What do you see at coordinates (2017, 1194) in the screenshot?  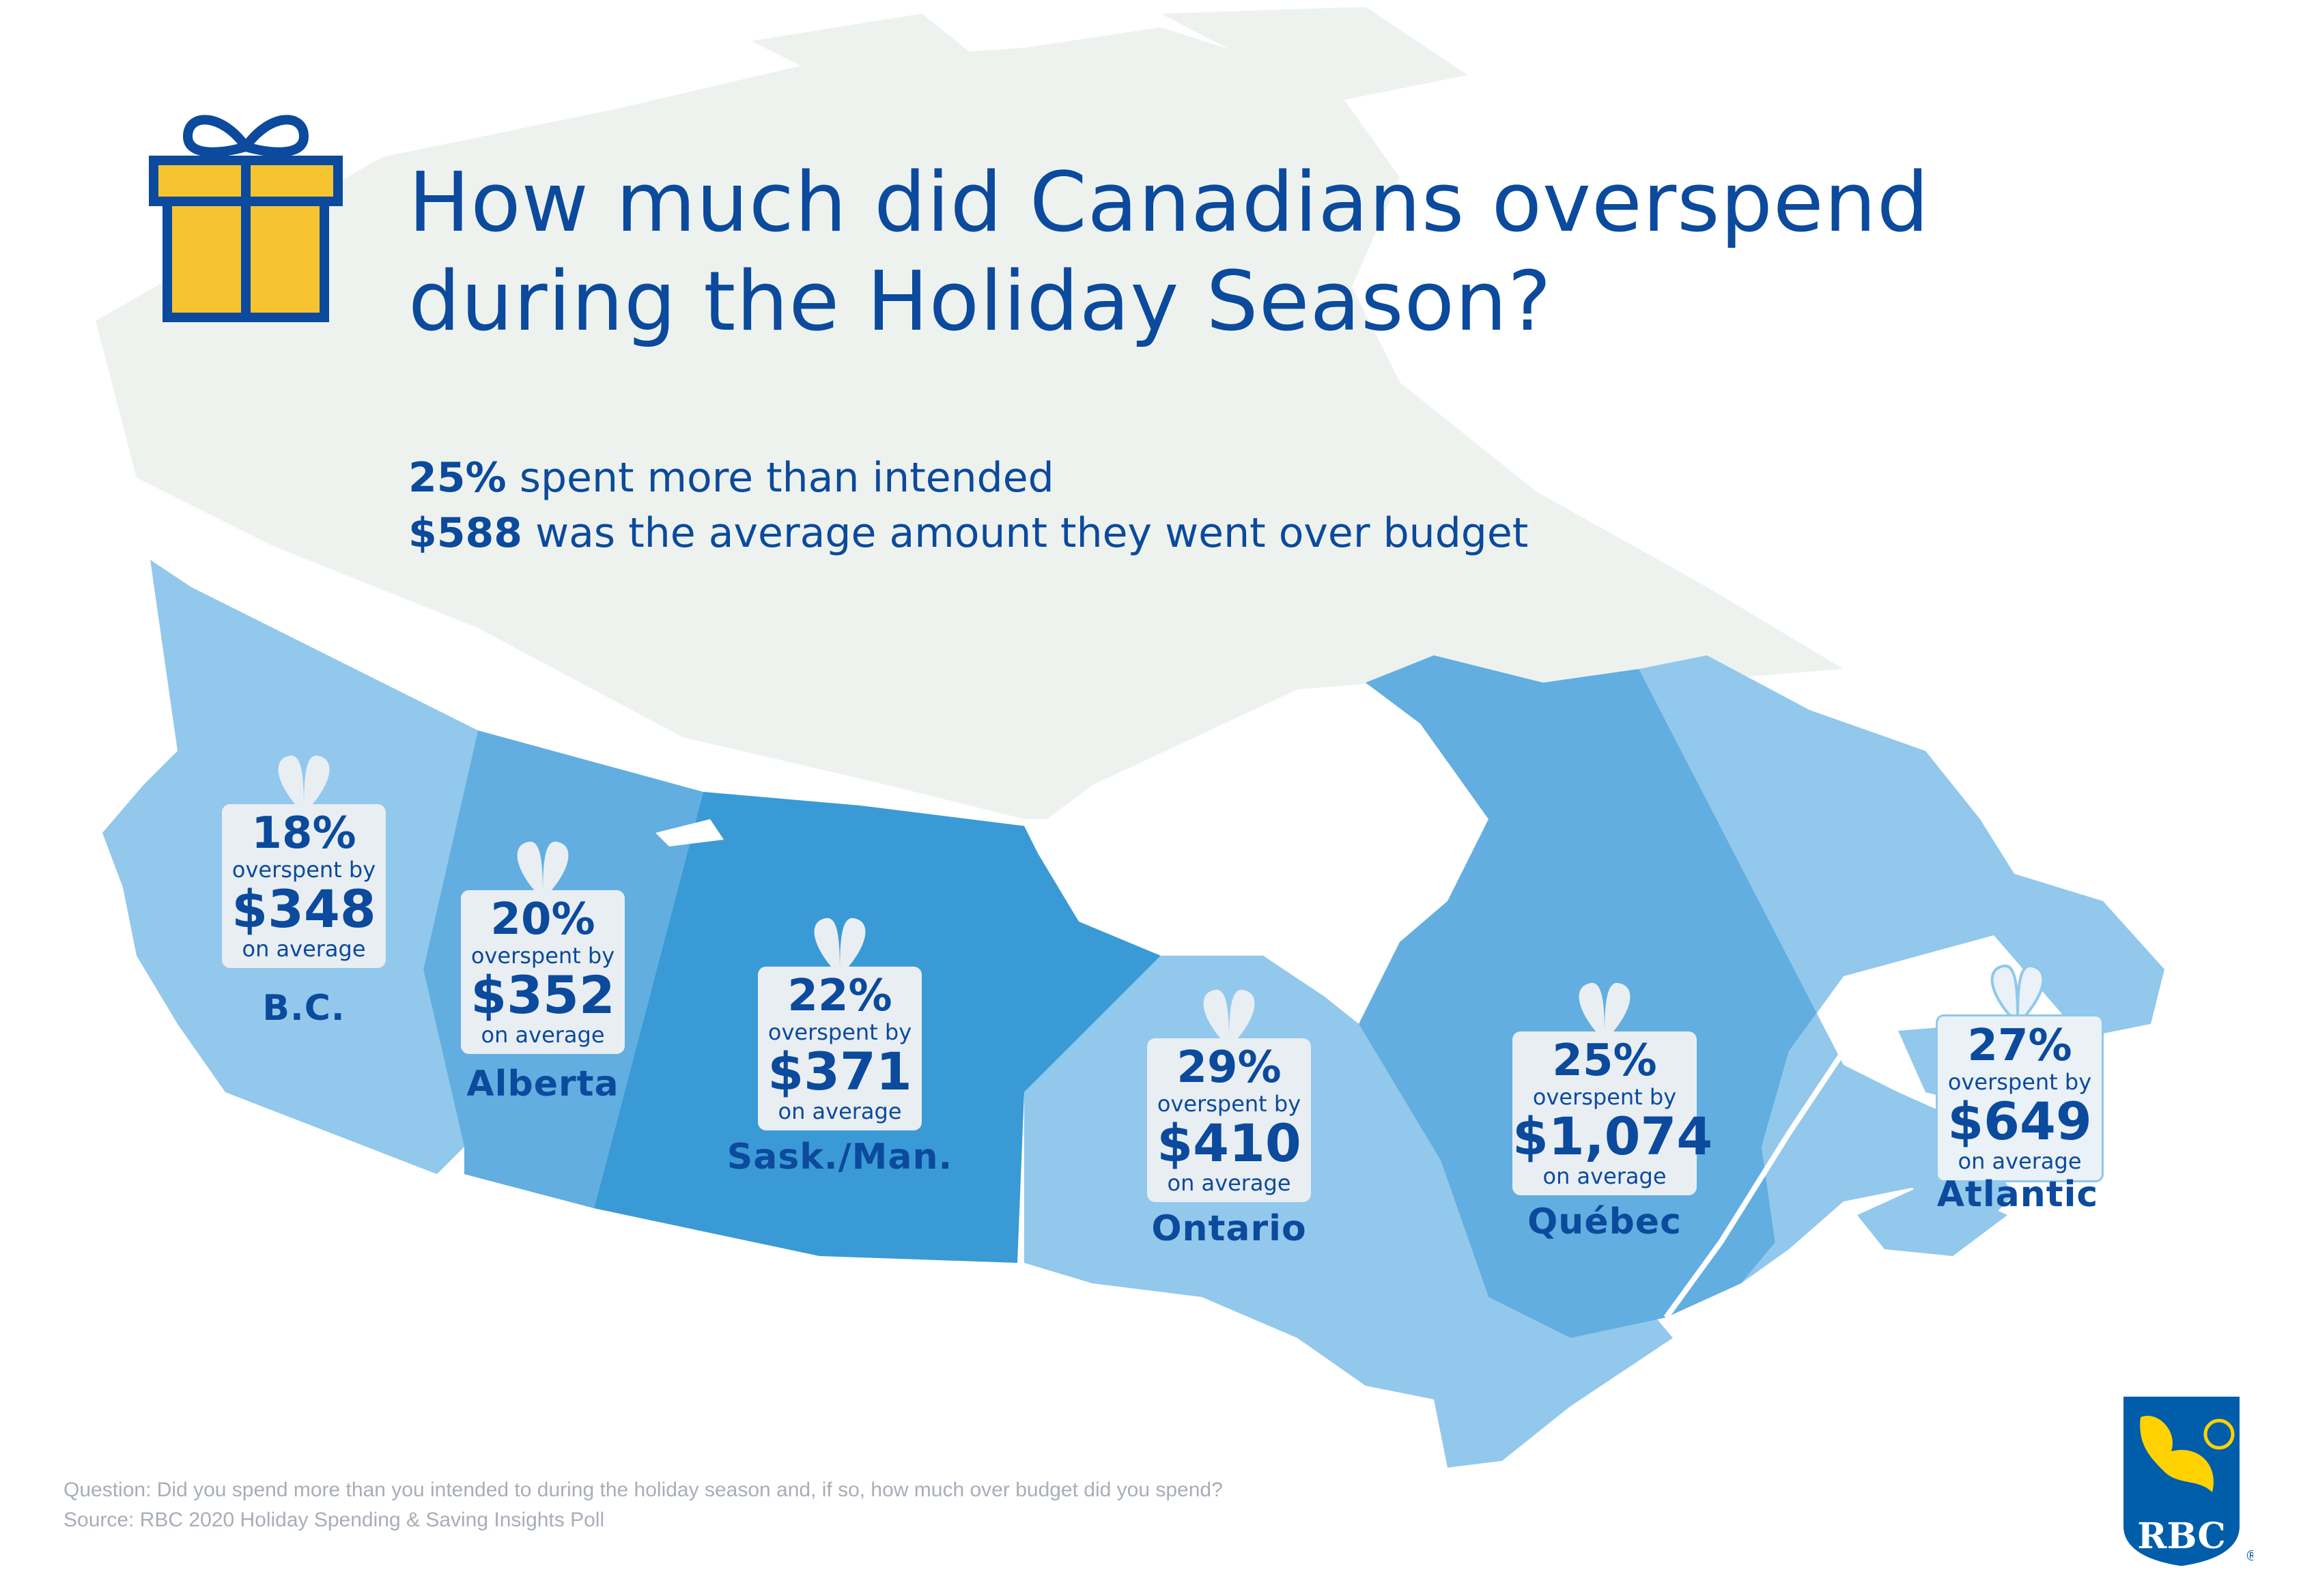 I see `region-name: Atlantic` at bounding box center [2017, 1194].